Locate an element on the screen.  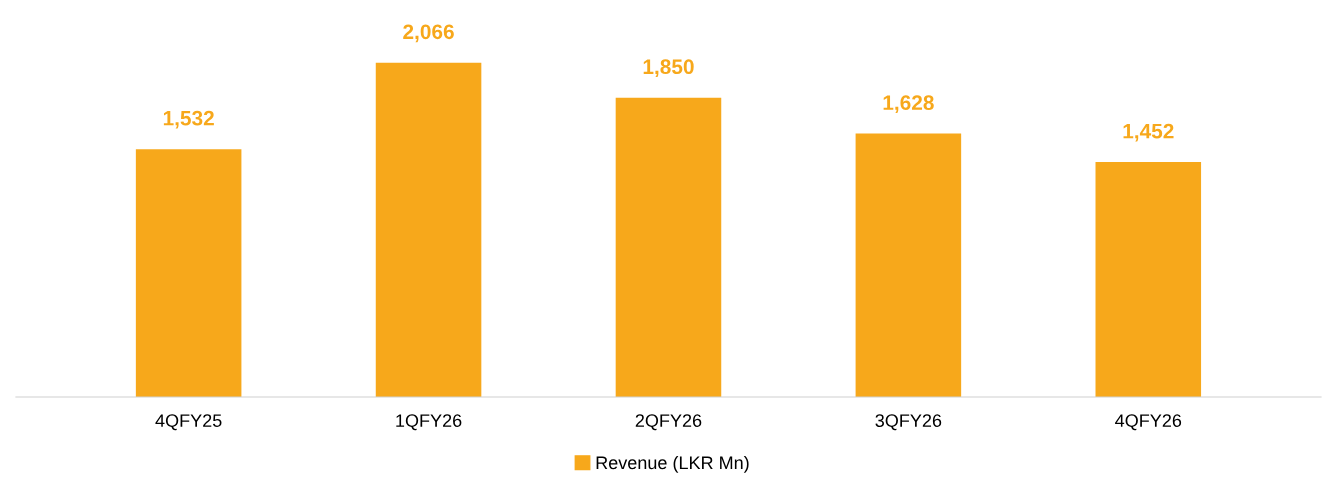
x-tick-label: 2QFY26 is located at coordinates (668, 422).